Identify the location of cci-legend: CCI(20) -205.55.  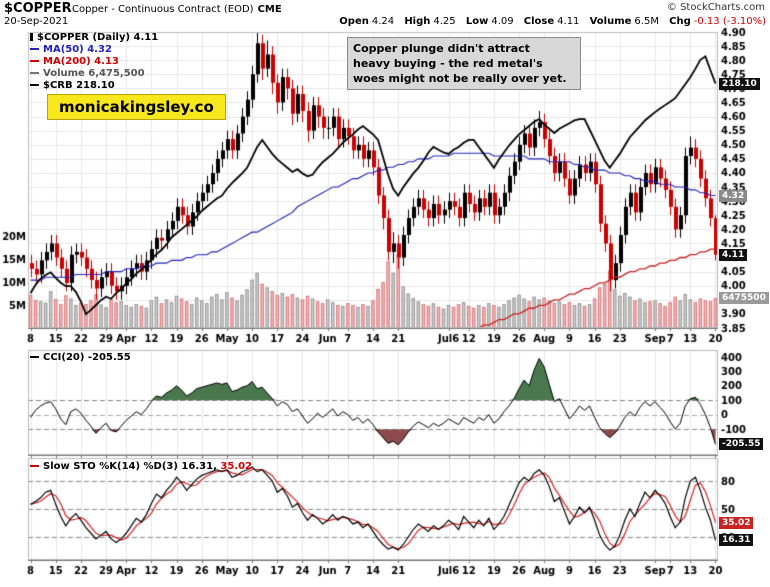
(80, 357).